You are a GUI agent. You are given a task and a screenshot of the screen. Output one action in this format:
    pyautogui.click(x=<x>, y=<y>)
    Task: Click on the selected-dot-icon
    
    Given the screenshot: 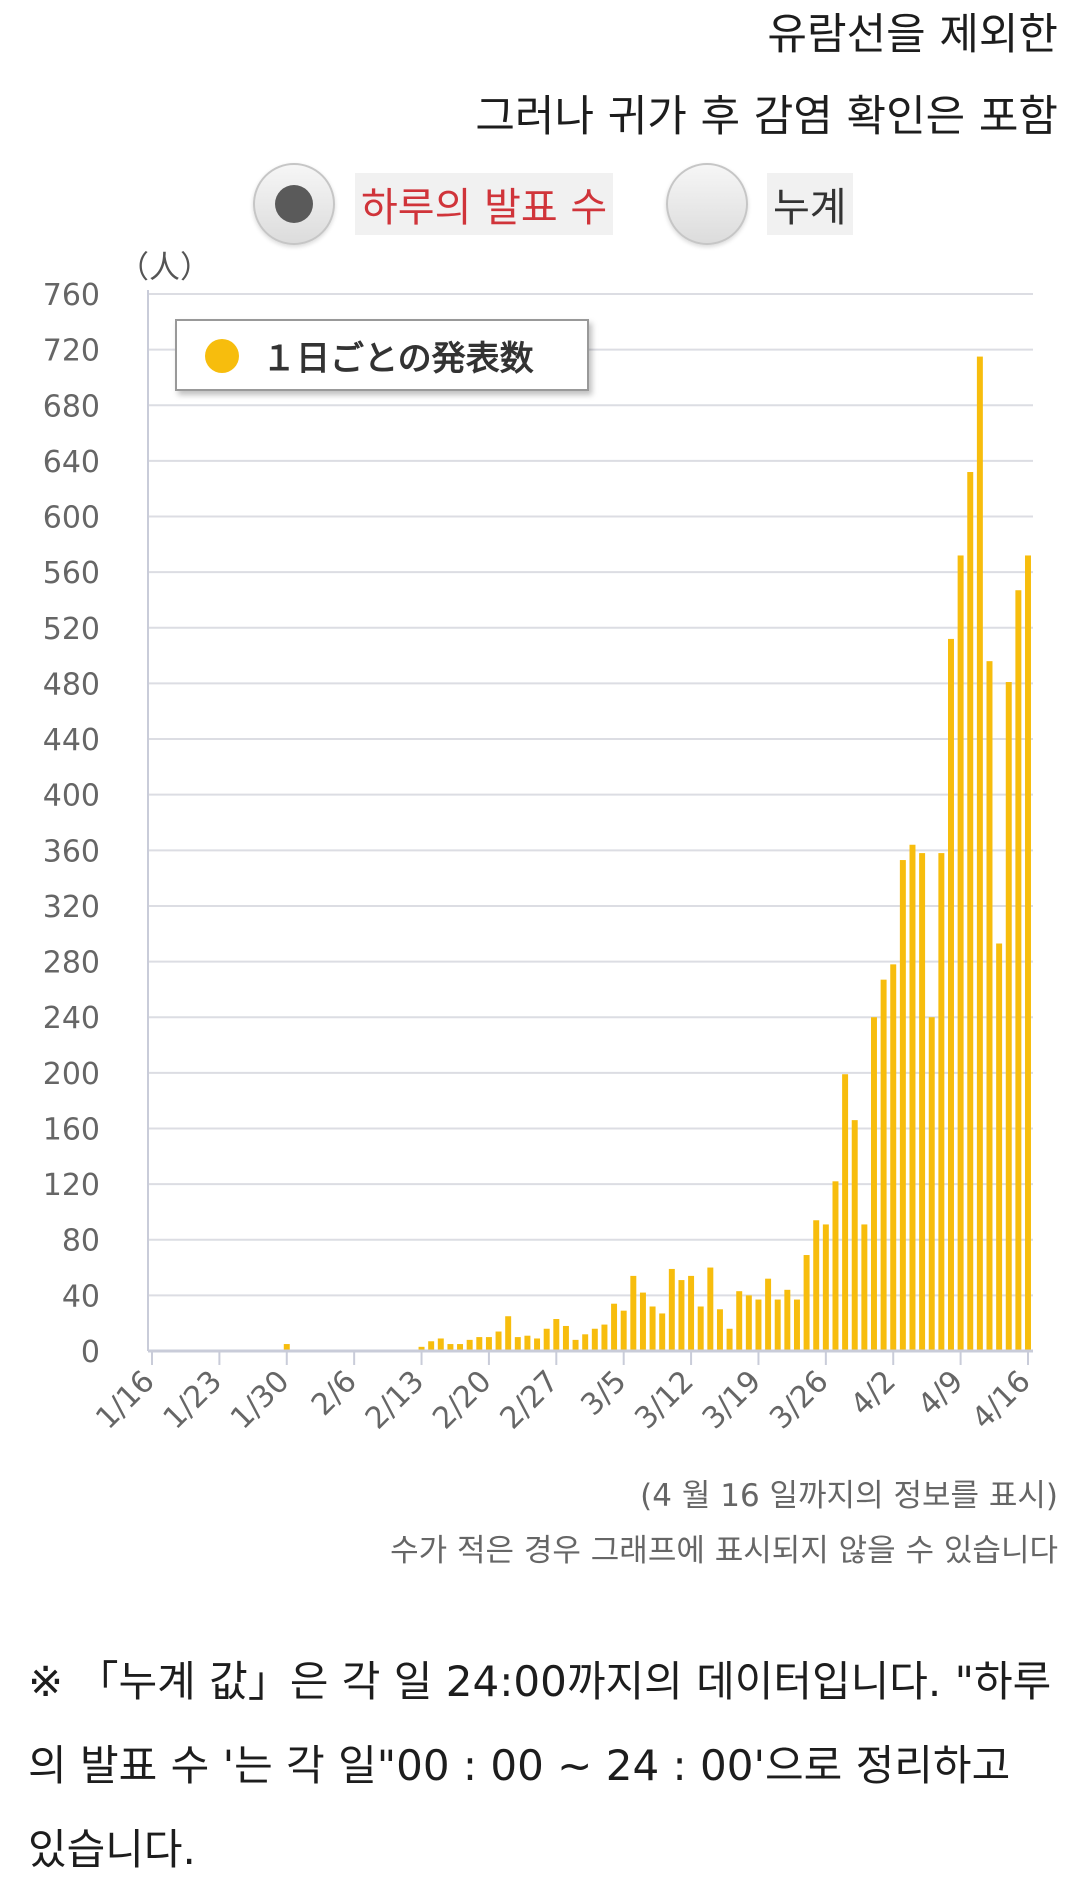 What is the action you would take?
    pyautogui.click(x=294, y=204)
    